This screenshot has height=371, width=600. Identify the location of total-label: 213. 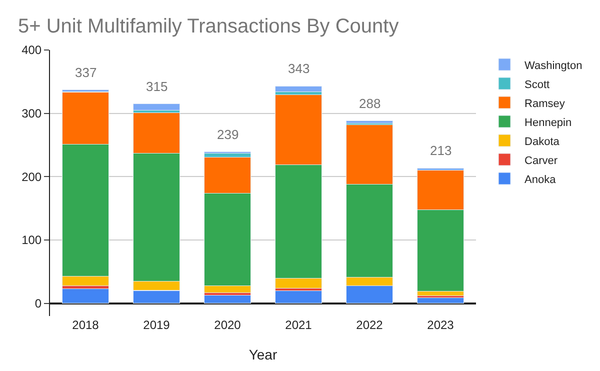
(441, 150).